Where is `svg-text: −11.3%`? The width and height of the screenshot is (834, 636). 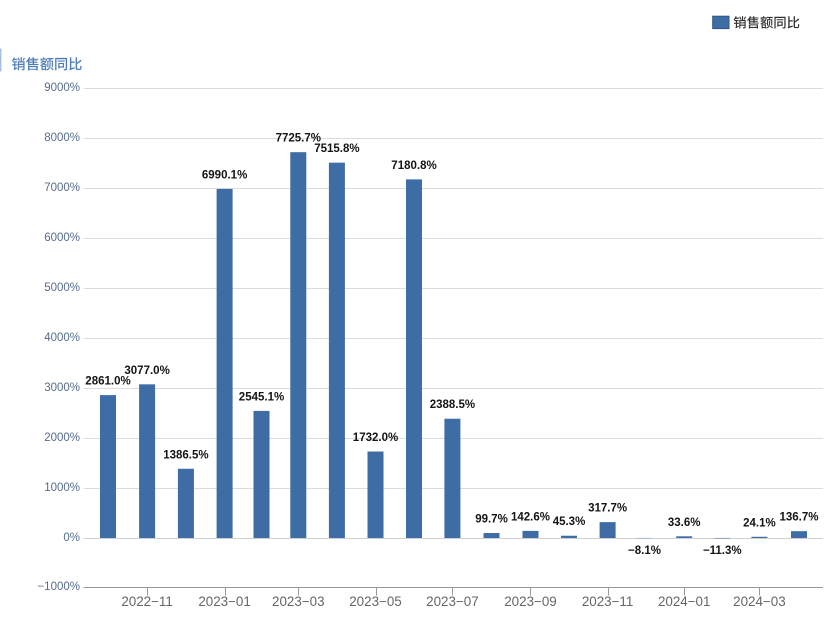
svg-text: −11.3% is located at coordinates (722, 551).